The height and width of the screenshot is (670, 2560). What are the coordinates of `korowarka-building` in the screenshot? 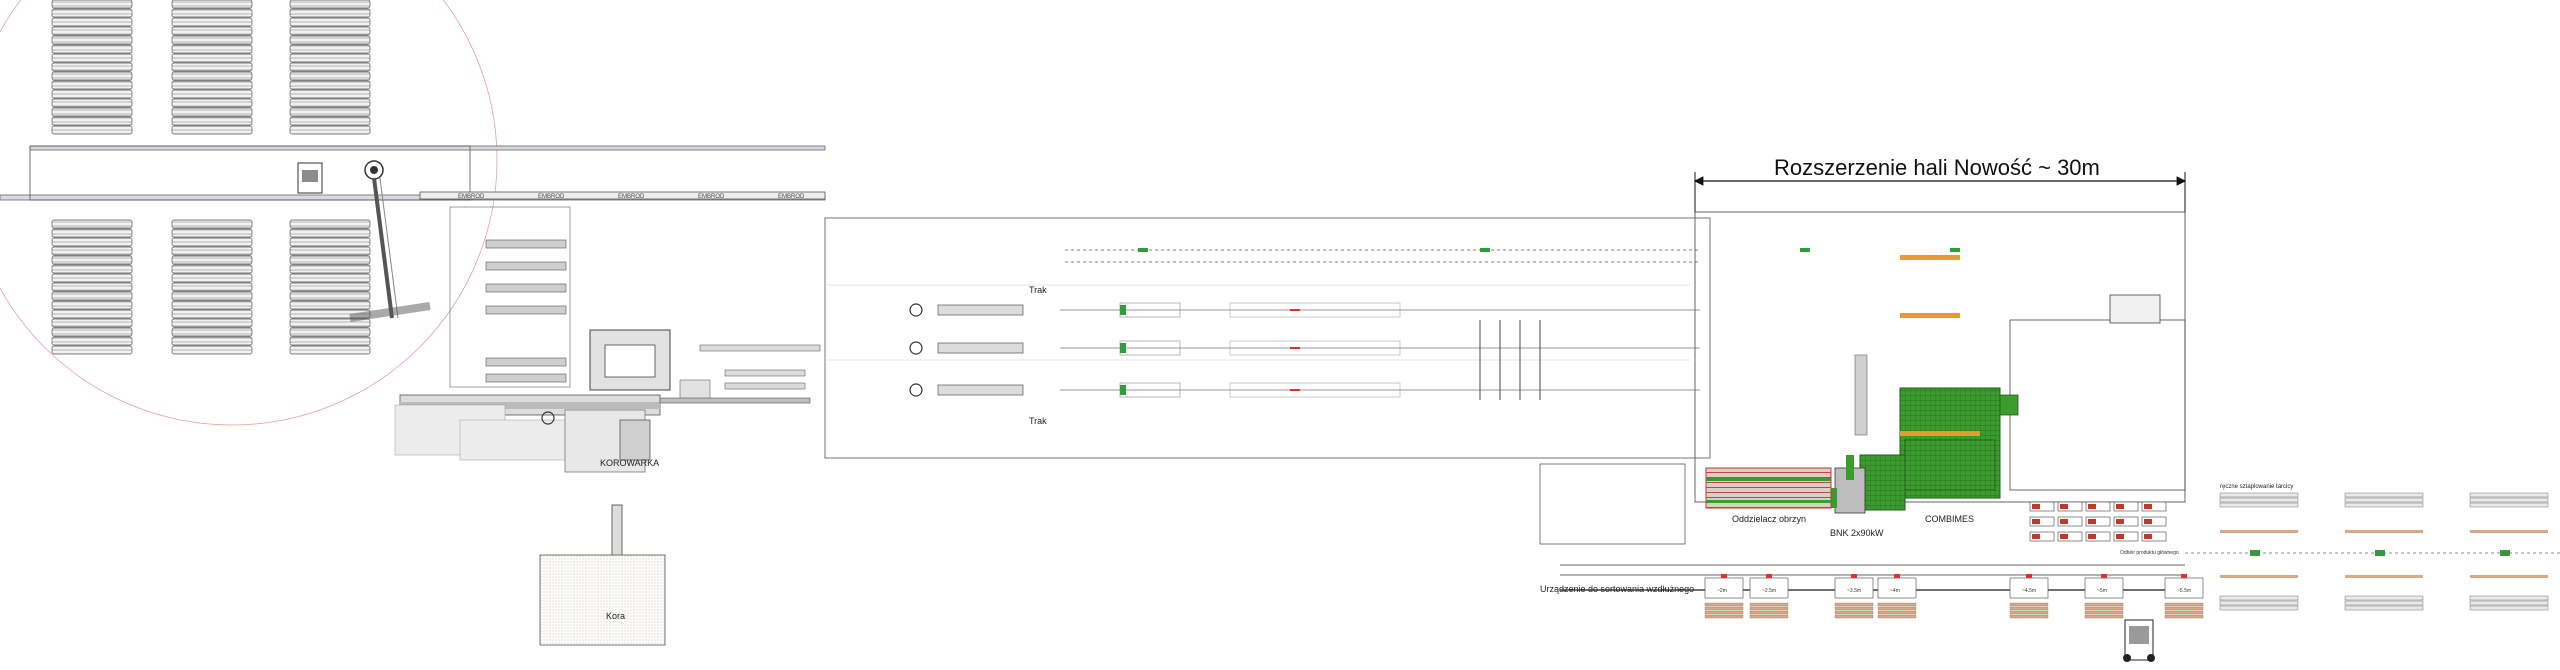 It's located at (607, 401).